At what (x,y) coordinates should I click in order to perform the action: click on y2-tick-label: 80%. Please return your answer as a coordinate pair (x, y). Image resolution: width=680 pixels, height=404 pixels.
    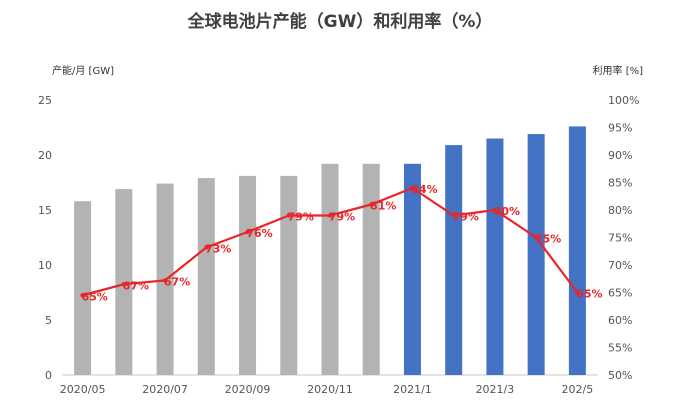
    Looking at the image, I should click on (620, 210).